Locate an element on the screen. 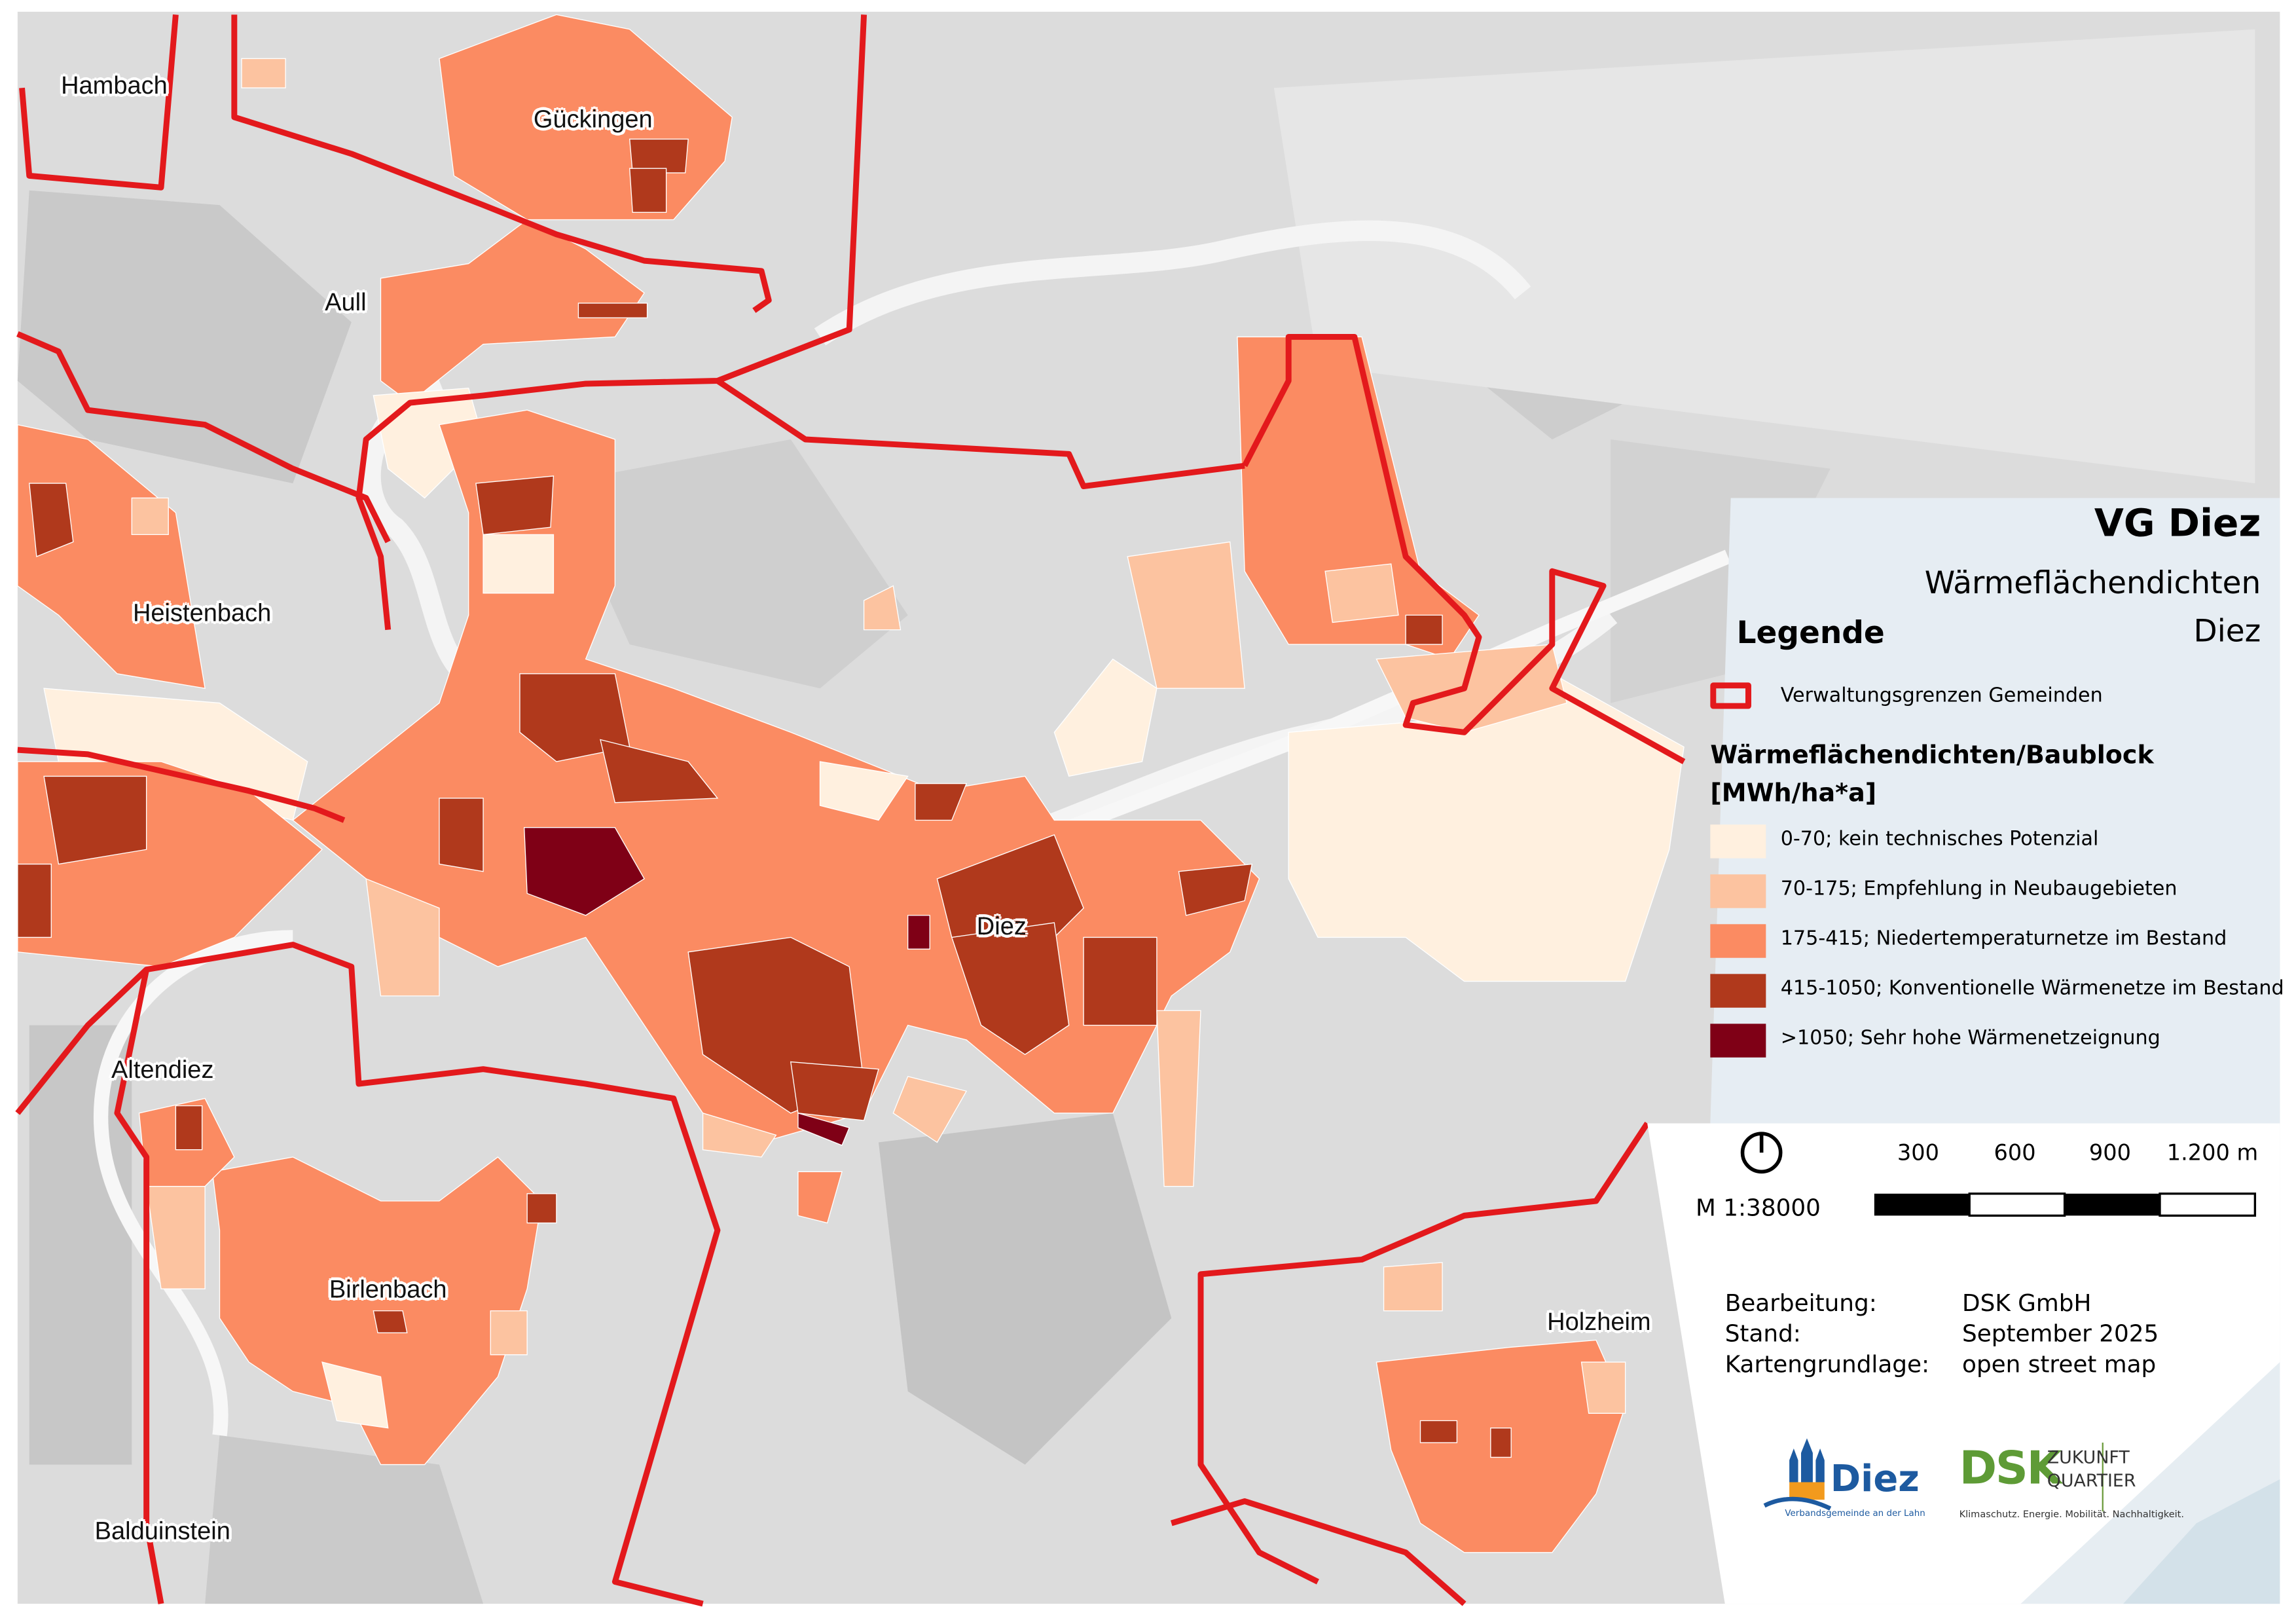 This screenshot has width=2296, height=1624. scale-tick-300: 300 is located at coordinates (1918, 1152).